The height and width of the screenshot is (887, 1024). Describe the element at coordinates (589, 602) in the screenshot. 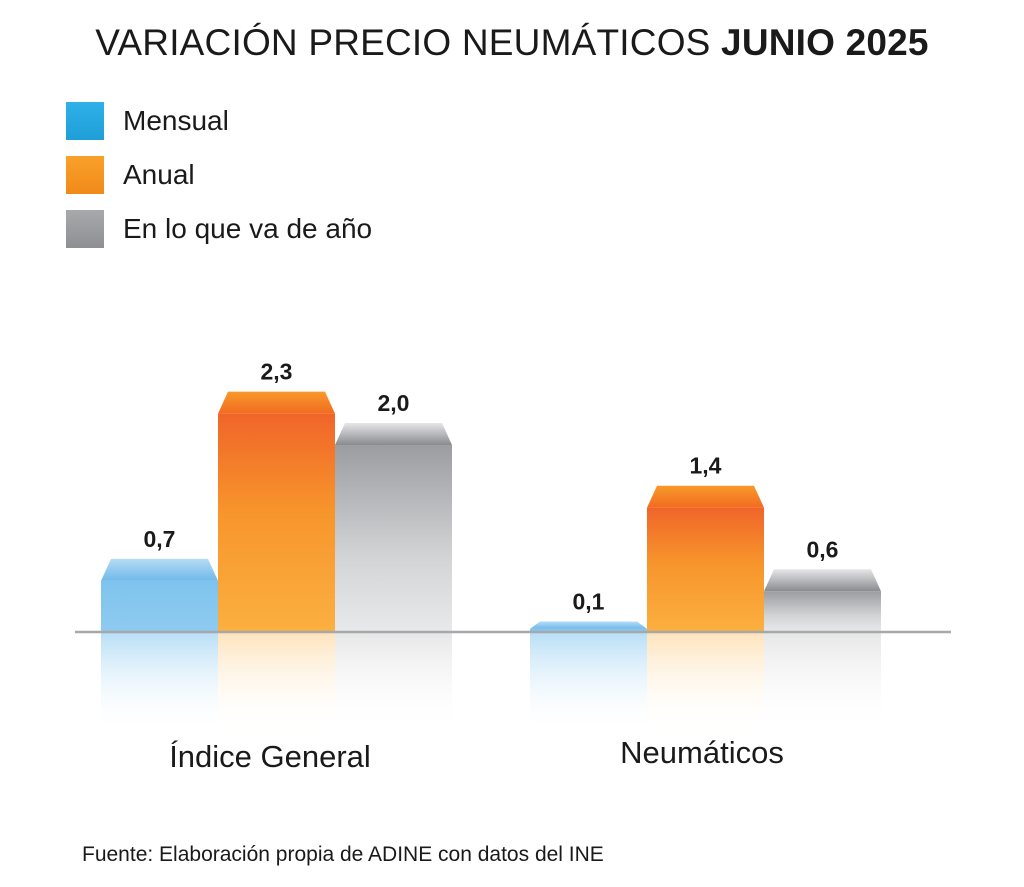

I see `value-label-mensual-1: 0,1` at that location.